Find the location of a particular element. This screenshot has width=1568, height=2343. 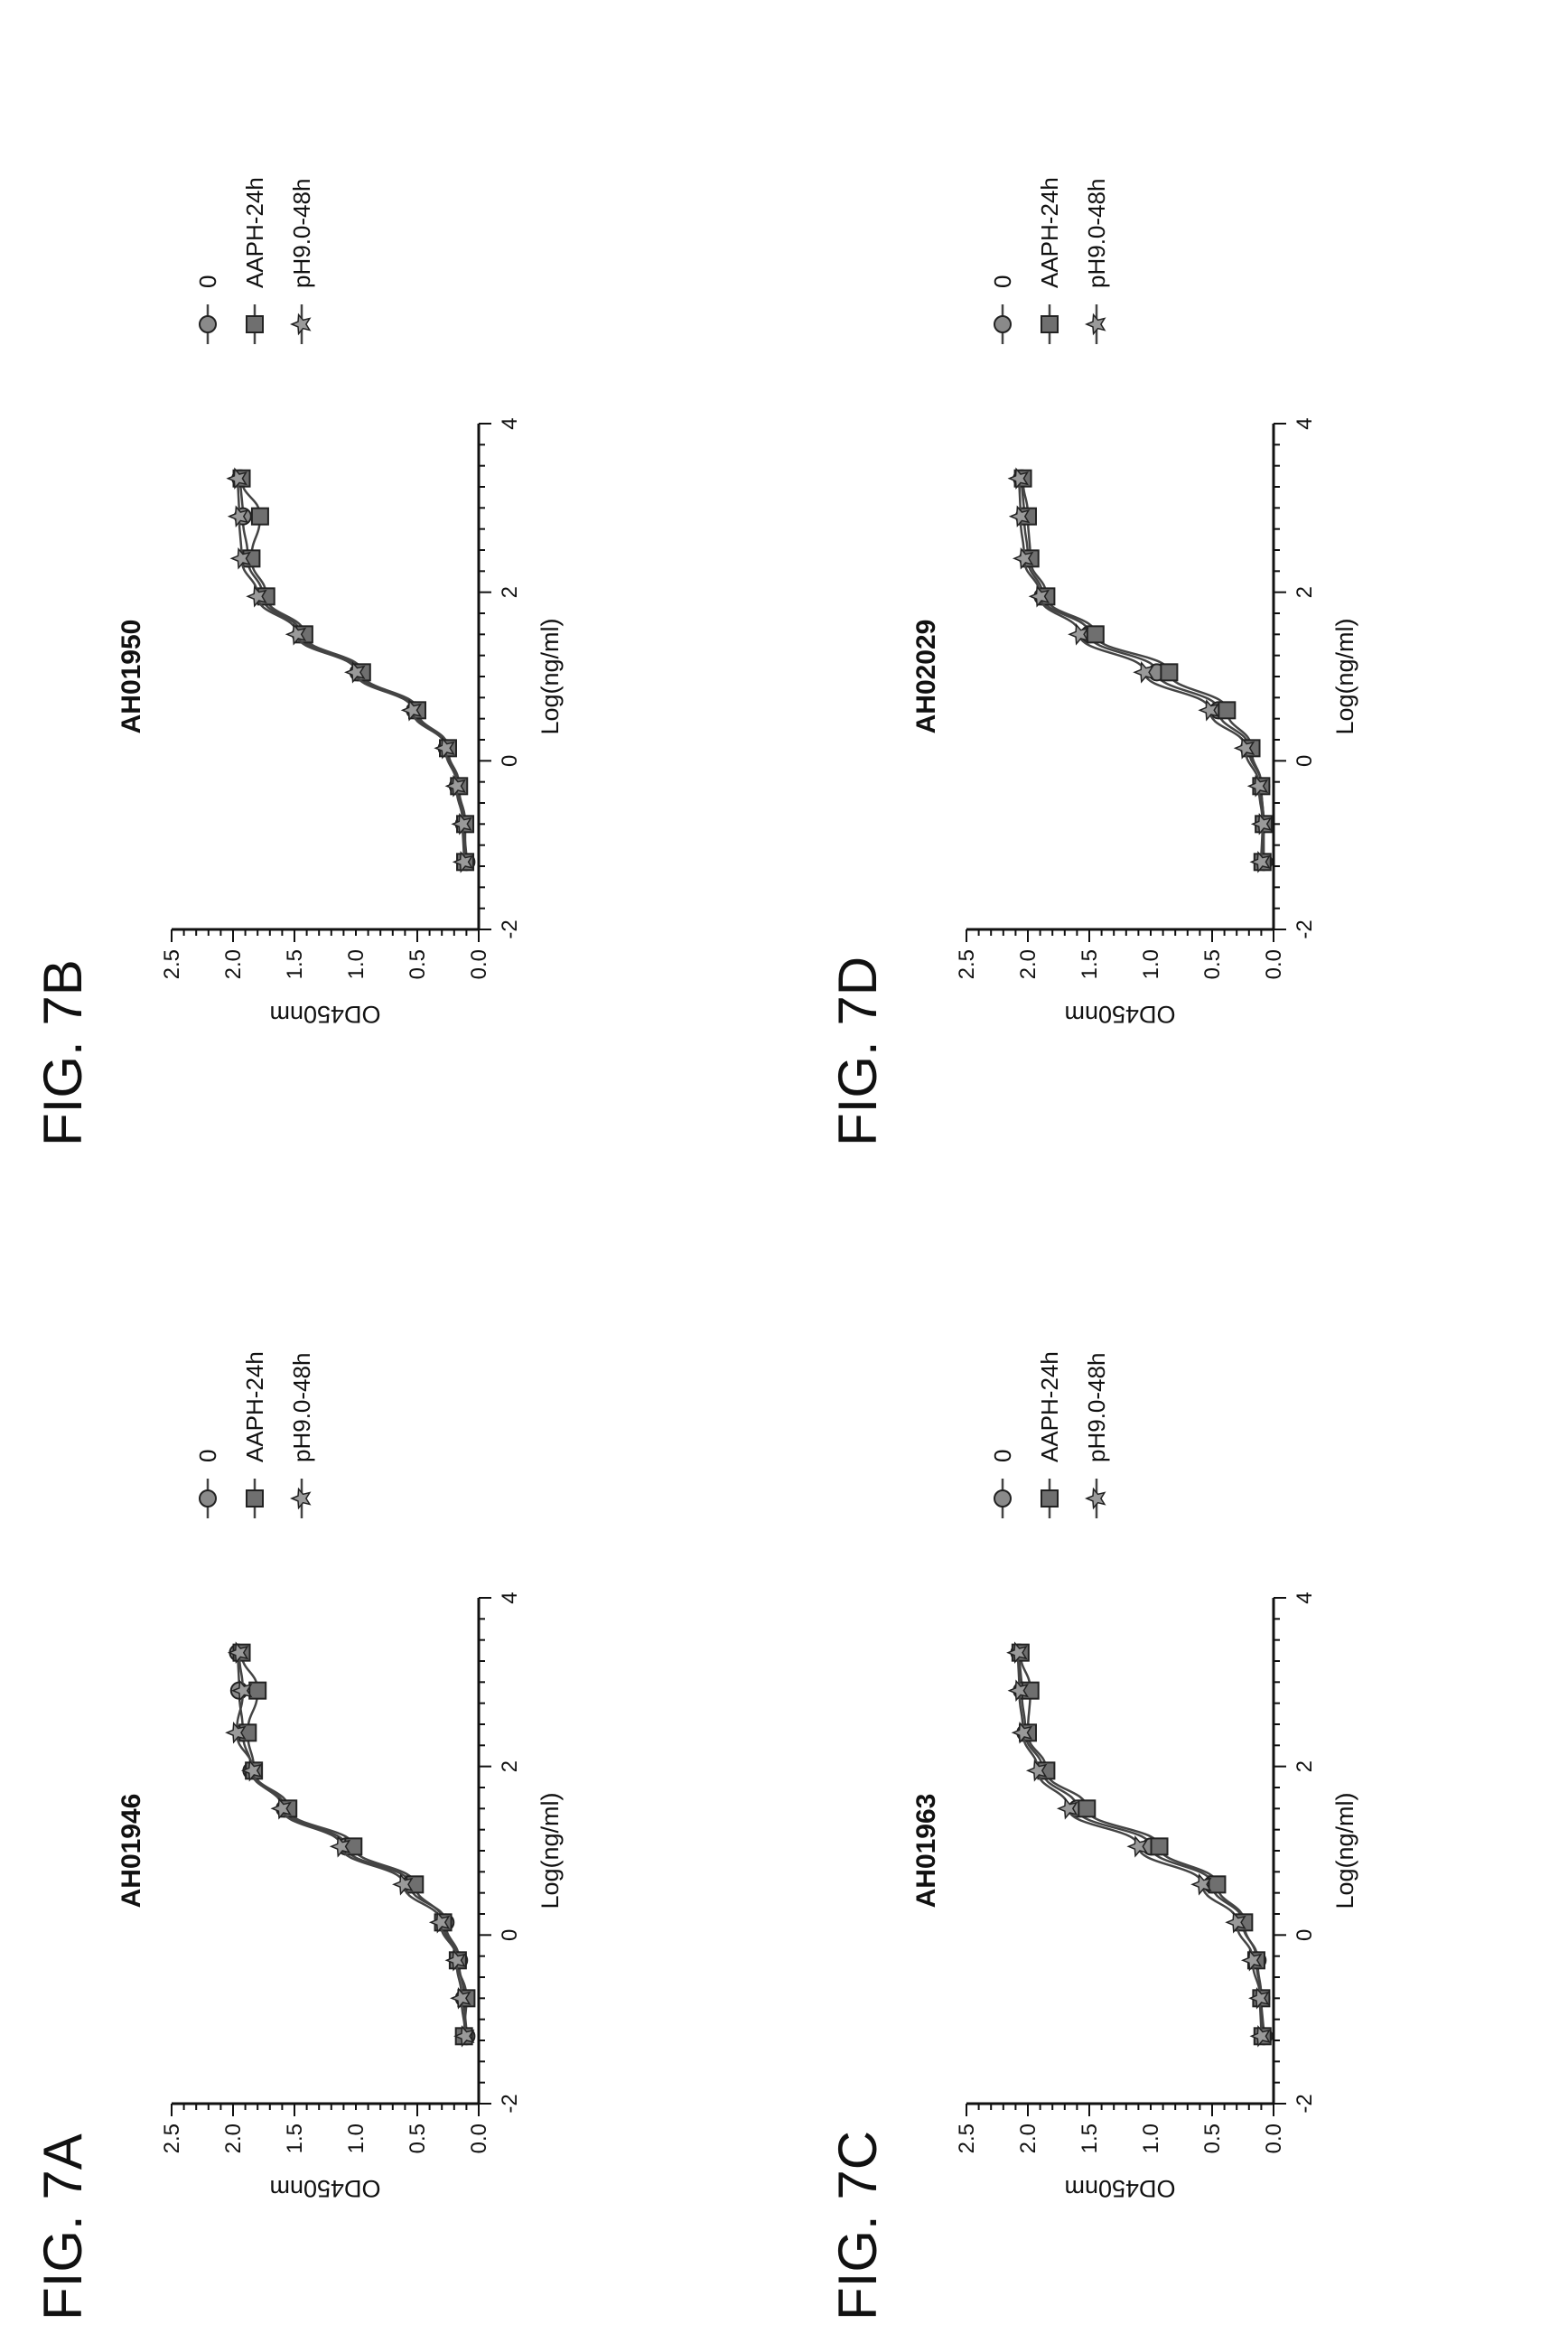

y-tick-label: 0.5 is located at coordinates (1212, 2138).